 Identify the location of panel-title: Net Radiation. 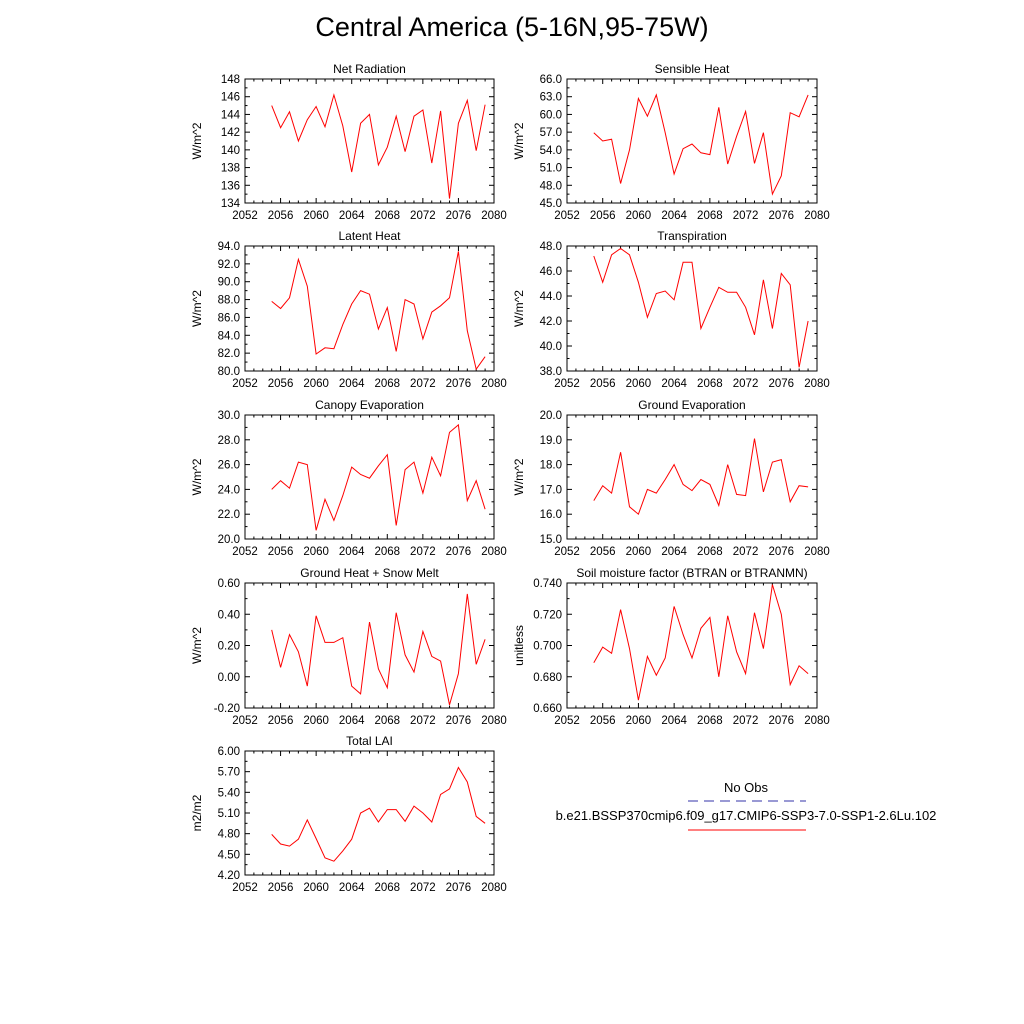
(369, 69).